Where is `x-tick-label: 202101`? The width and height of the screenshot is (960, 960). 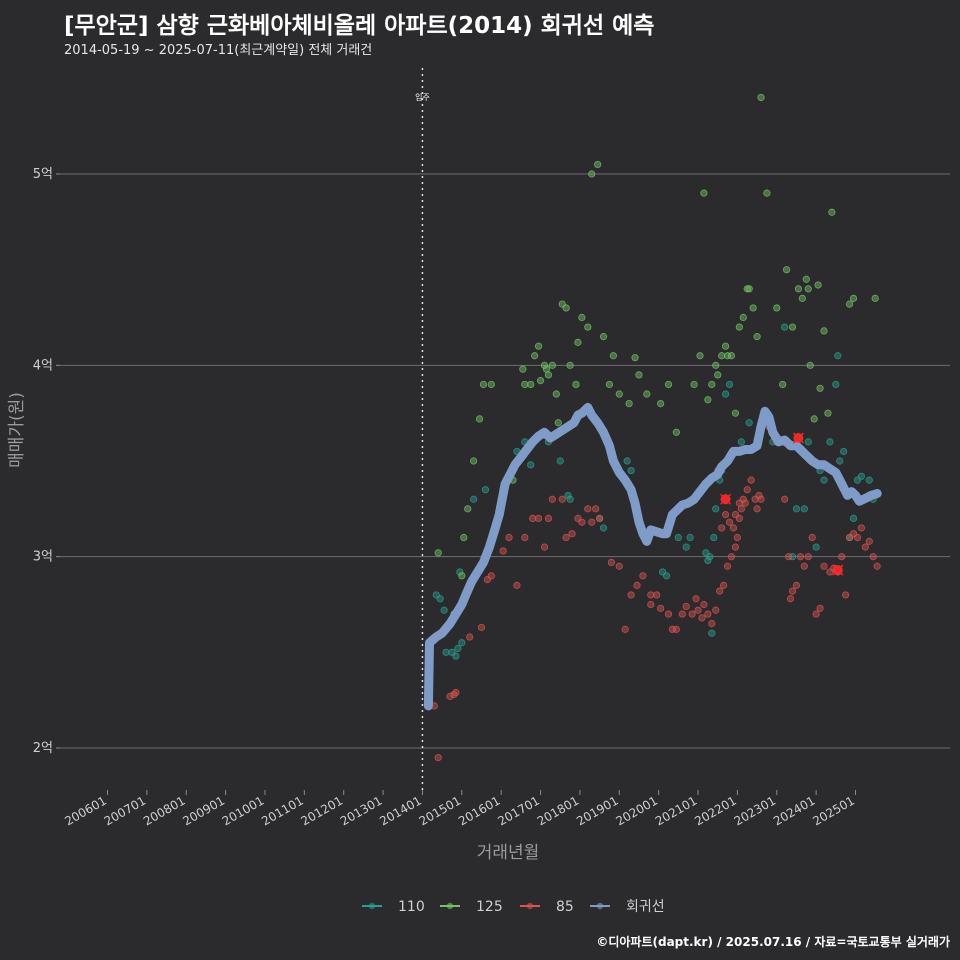
x-tick-label: 202101 is located at coordinates (676, 810).